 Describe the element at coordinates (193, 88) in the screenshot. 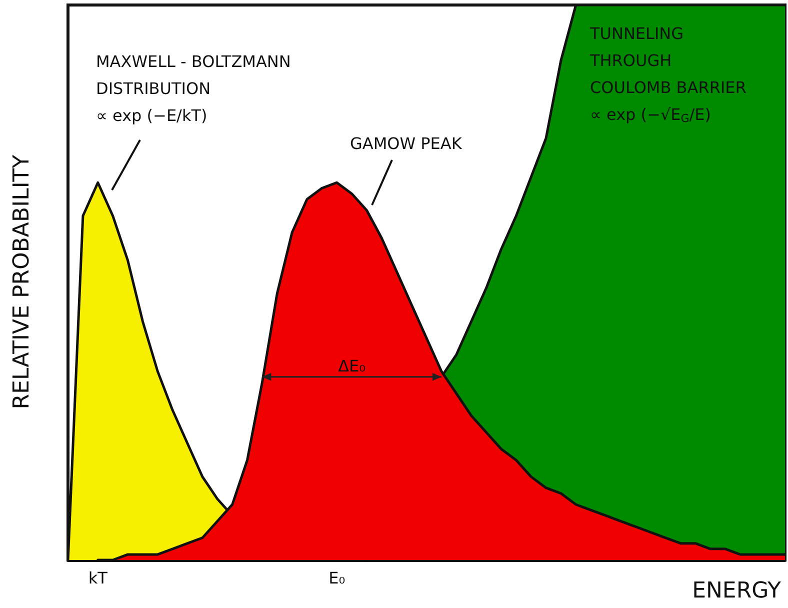

I see `annotation: MAXWELL - BOLTZMANN DISTRIBUTION ∝ exp (−E/kT)` at that location.